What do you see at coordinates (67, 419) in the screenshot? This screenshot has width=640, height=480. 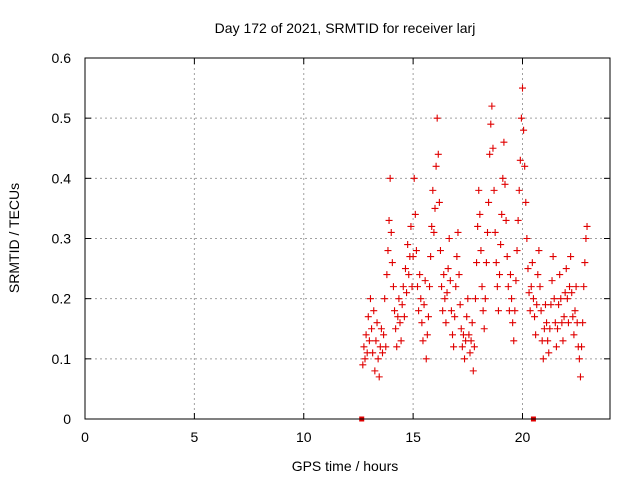 I see `y-tick-label: 0` at bounding box center [67, 419].